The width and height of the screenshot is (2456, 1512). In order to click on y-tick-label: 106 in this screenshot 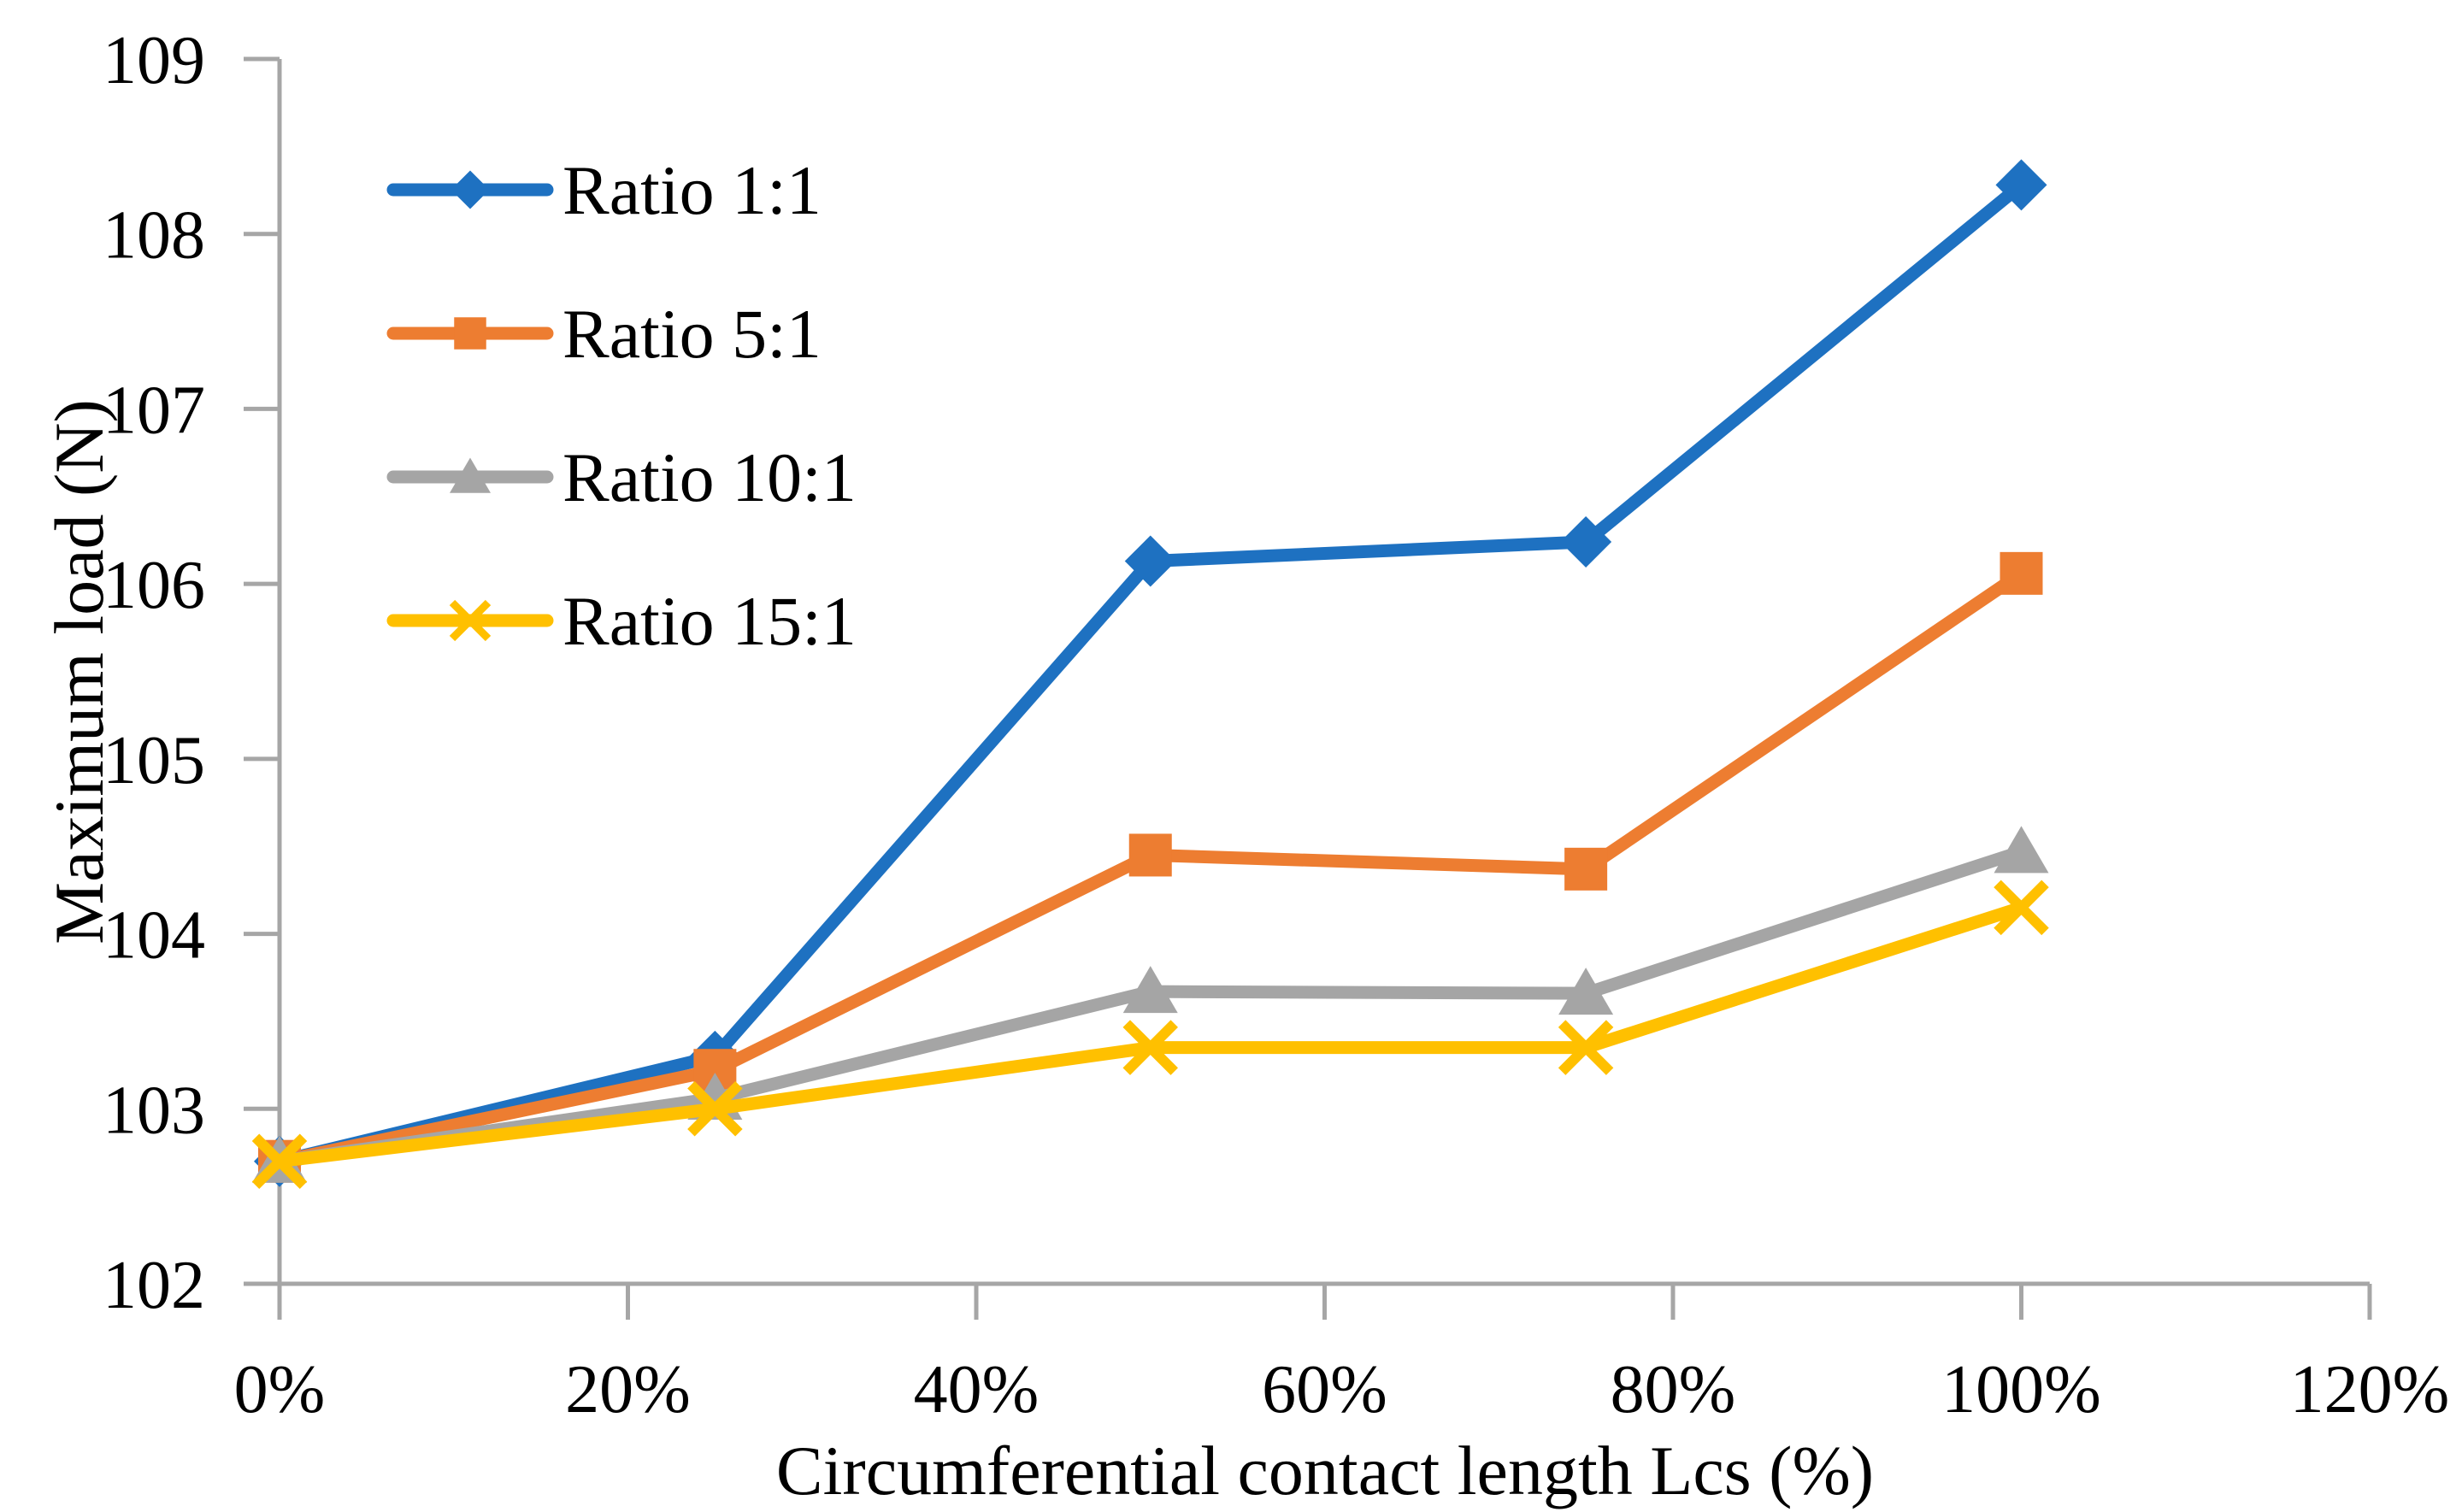, I will do `click(154, 585)`.